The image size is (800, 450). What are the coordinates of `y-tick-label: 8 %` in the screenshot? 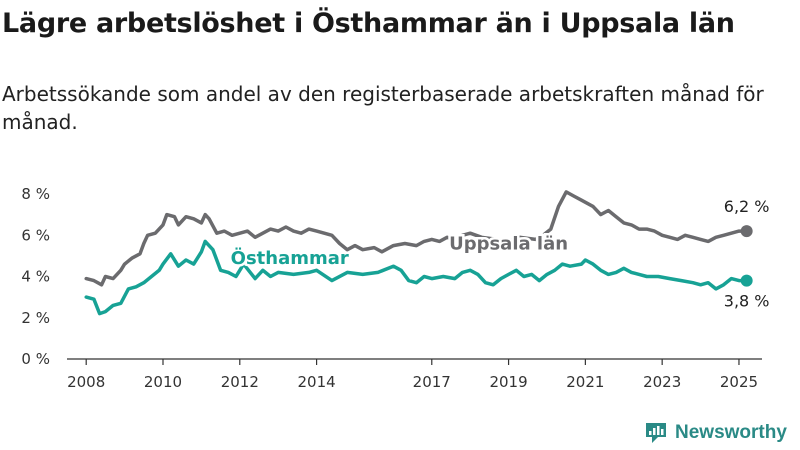 It's located at (35, 194).